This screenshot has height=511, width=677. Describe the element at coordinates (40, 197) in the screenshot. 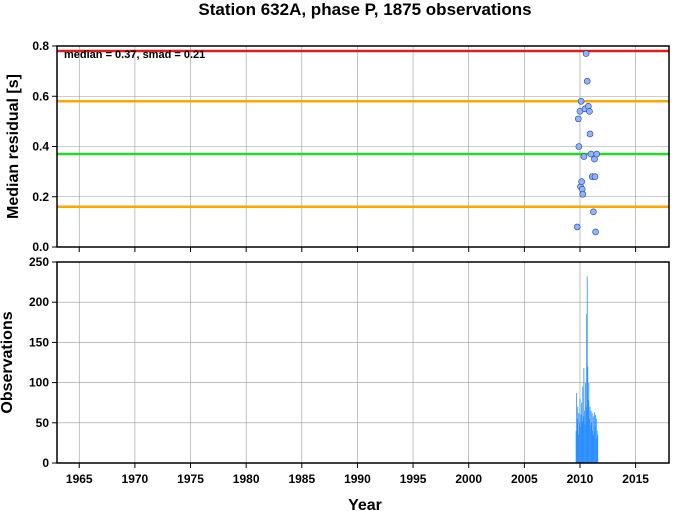

I see `residual-y-tick-label: 0.2` at that location.